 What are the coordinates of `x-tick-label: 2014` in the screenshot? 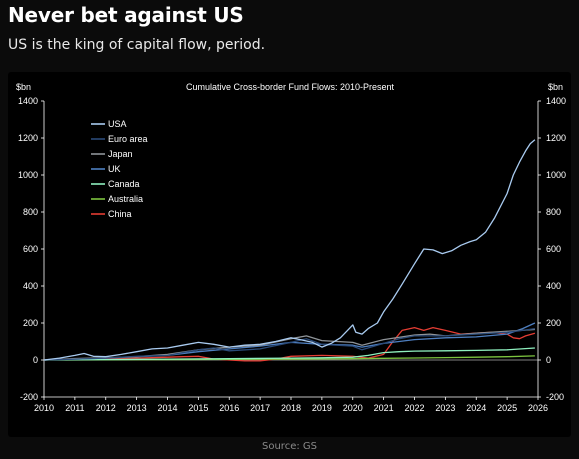 It's located at (167, 408).